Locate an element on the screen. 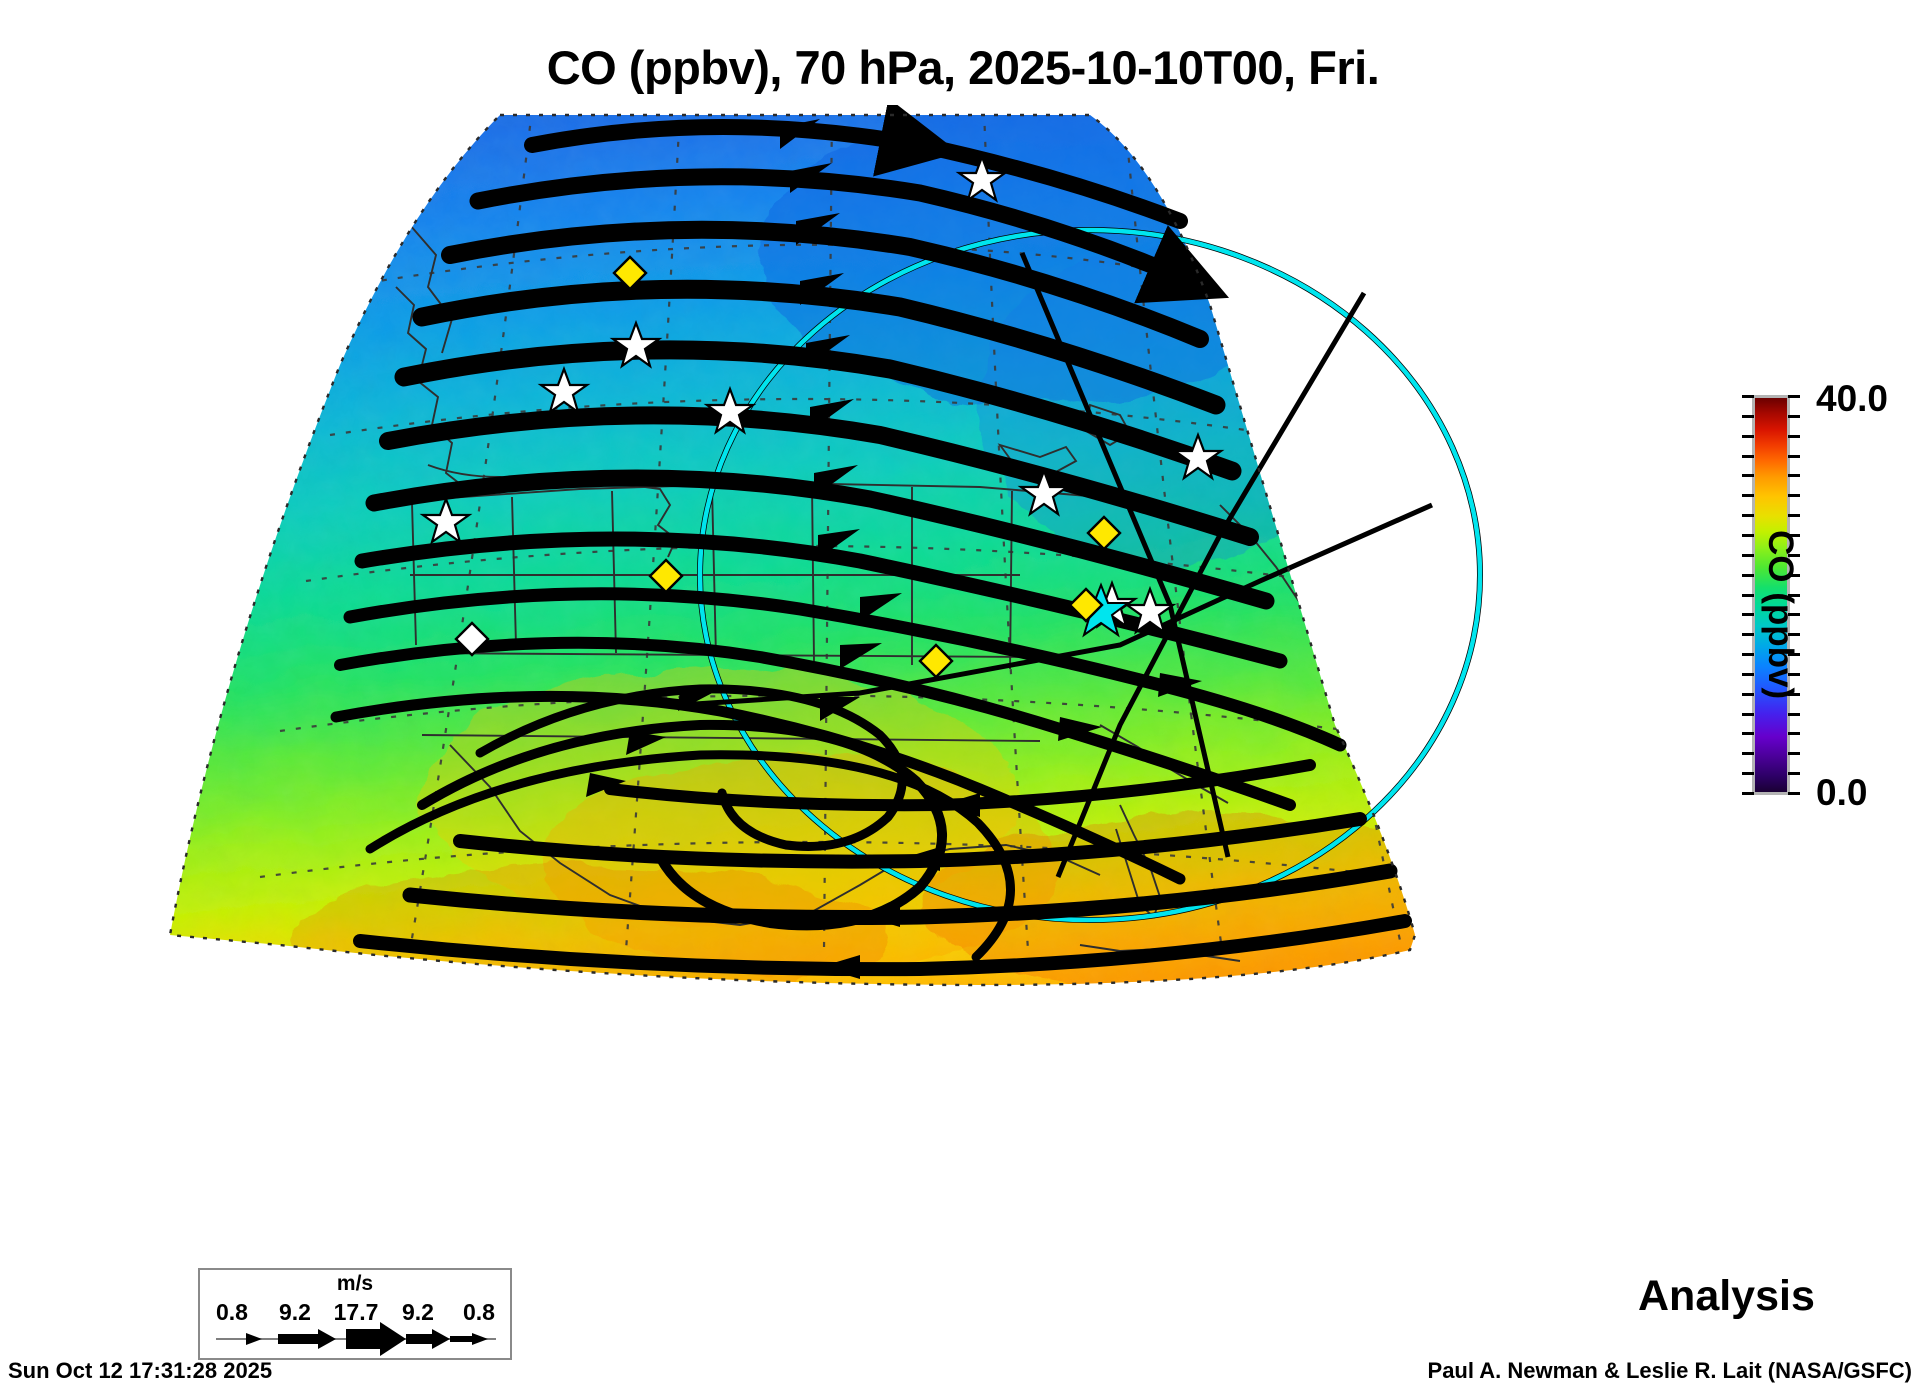 The width and height of the screenshot is (1926, 1394). render-timestamp: Sun Oct 12 17:31:28 2025 is located at coordinates (140, 1370).